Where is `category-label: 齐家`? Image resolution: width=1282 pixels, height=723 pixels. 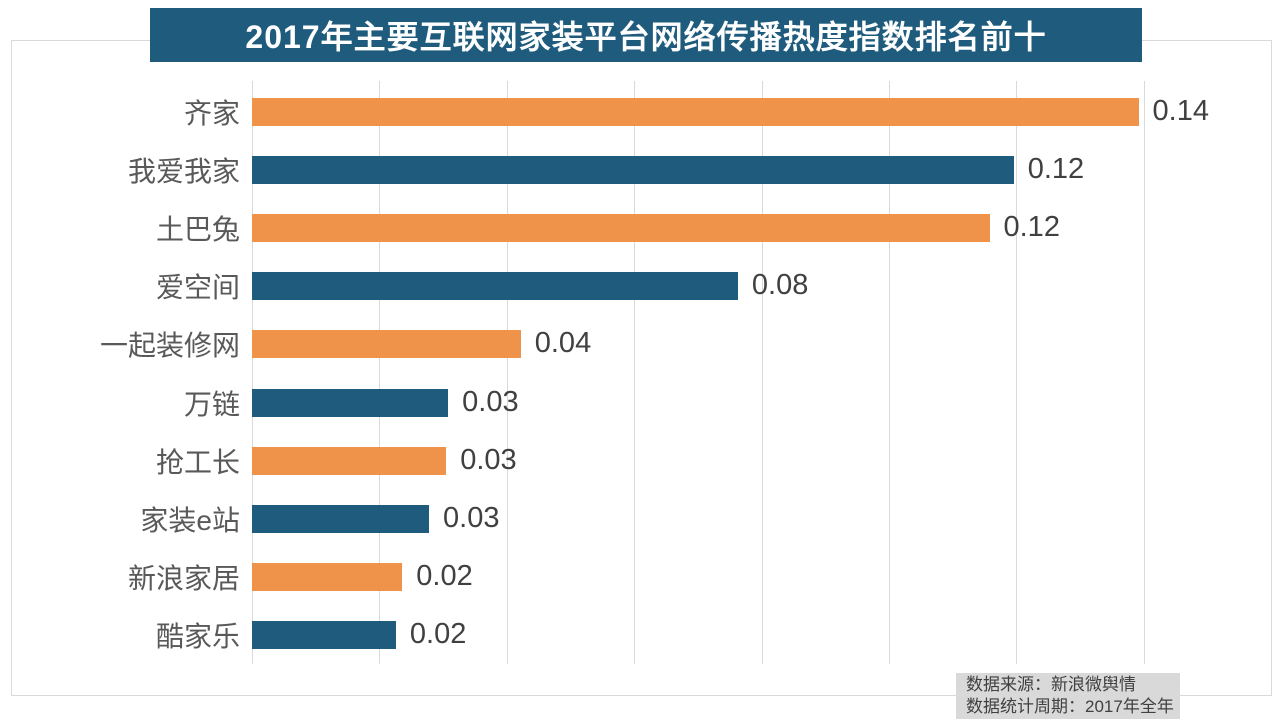 category-label: 齐家 is located at coordinates (211, 113).